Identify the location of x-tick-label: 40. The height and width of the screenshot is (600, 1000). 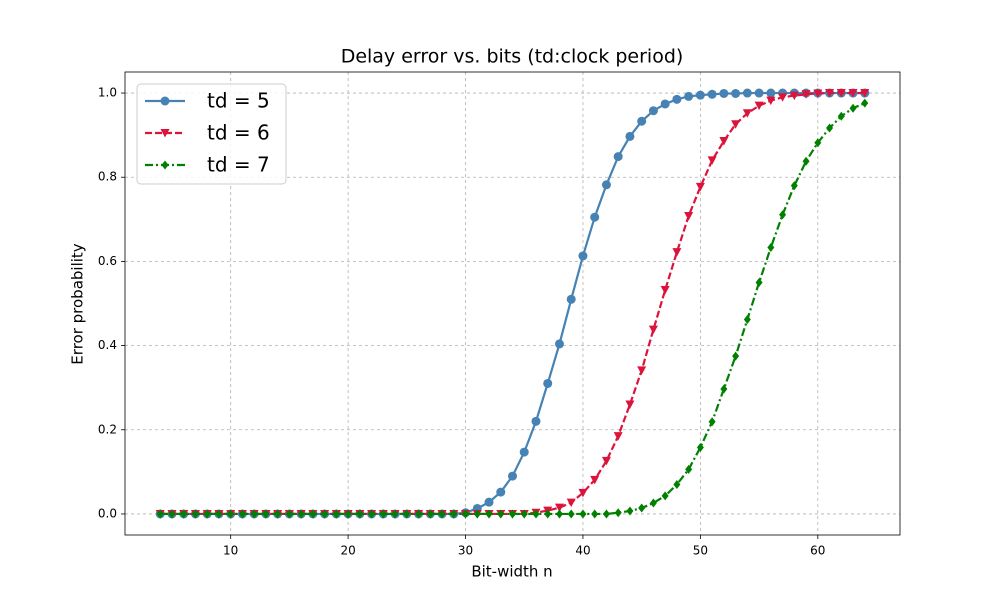
(582, 551).